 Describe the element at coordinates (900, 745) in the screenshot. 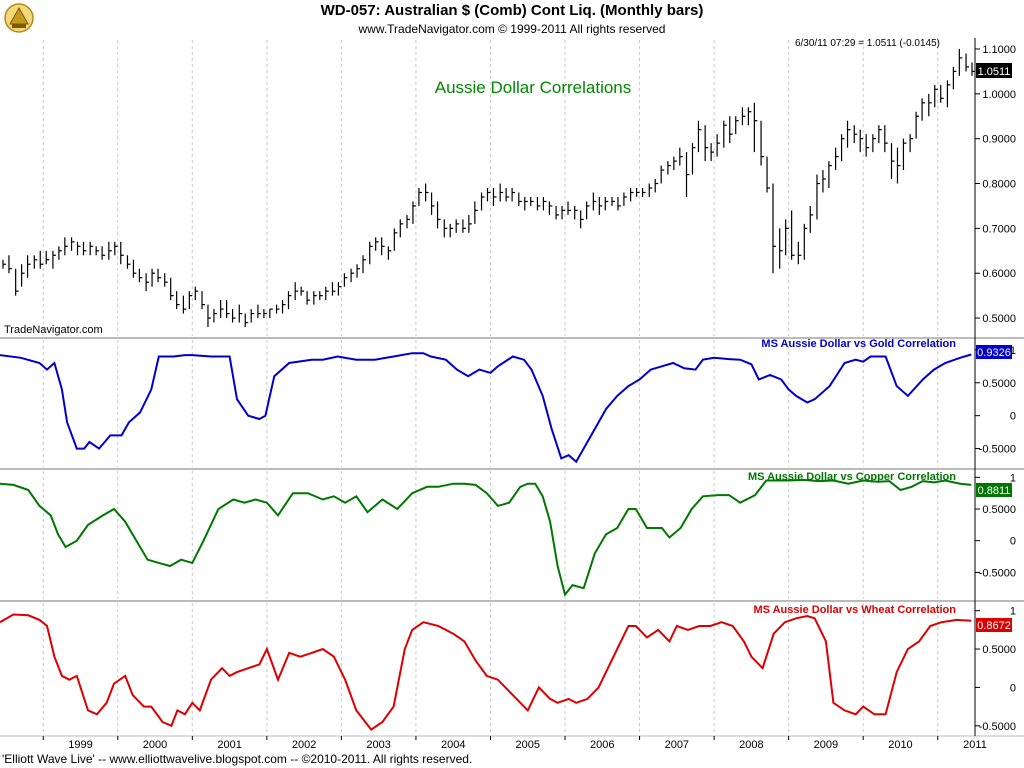

I see `x-tick-label: 2010` at that location.